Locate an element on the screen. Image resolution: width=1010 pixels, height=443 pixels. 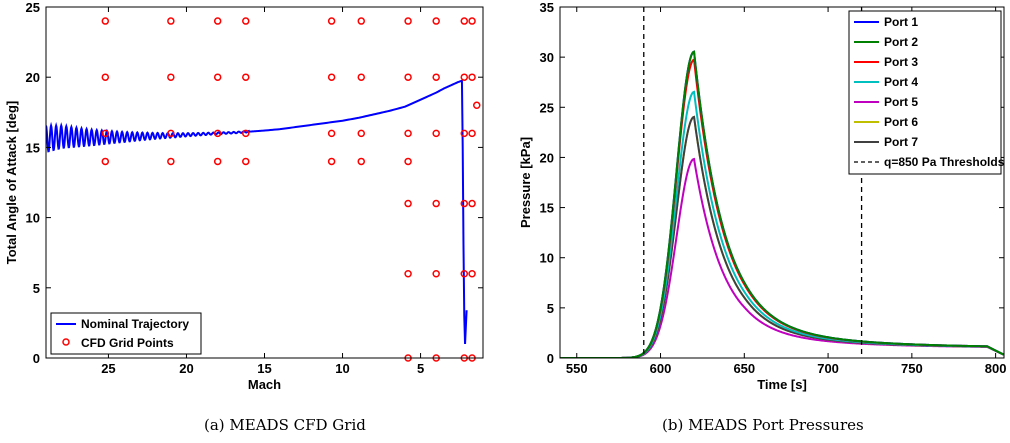
left-xtick-label: 5 is located at coordinates (420, 368).